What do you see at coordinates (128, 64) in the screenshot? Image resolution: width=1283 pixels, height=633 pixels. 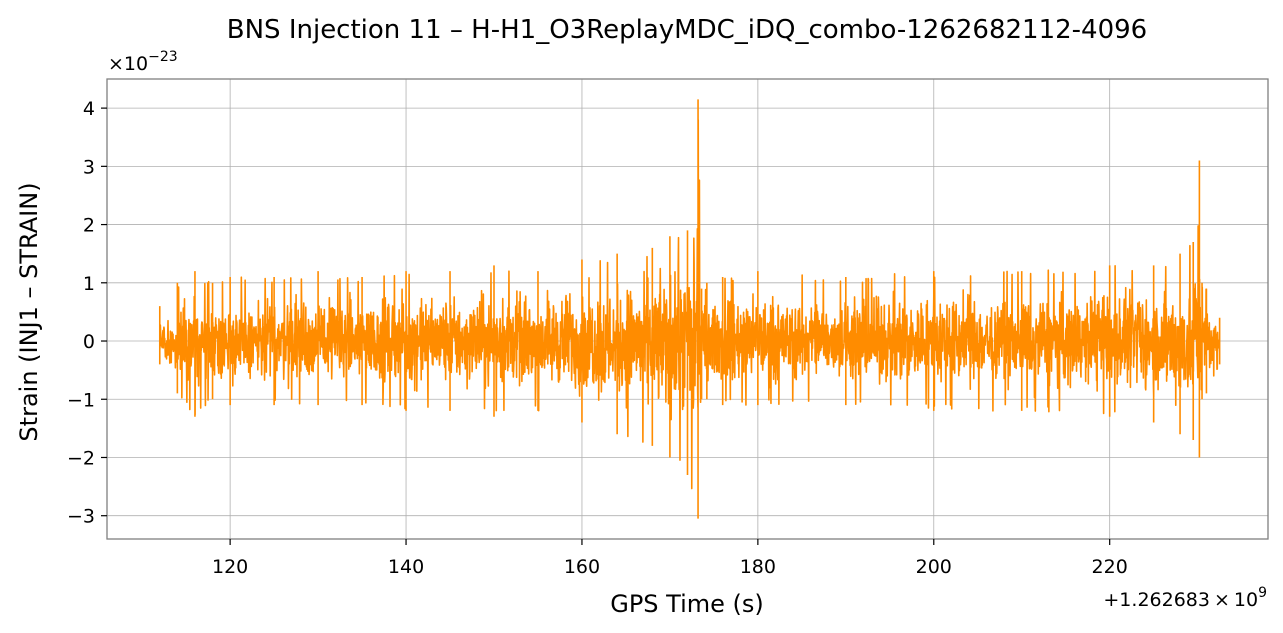 I see `y-scale-prefix: ×10` at bounding box center [128, 64].